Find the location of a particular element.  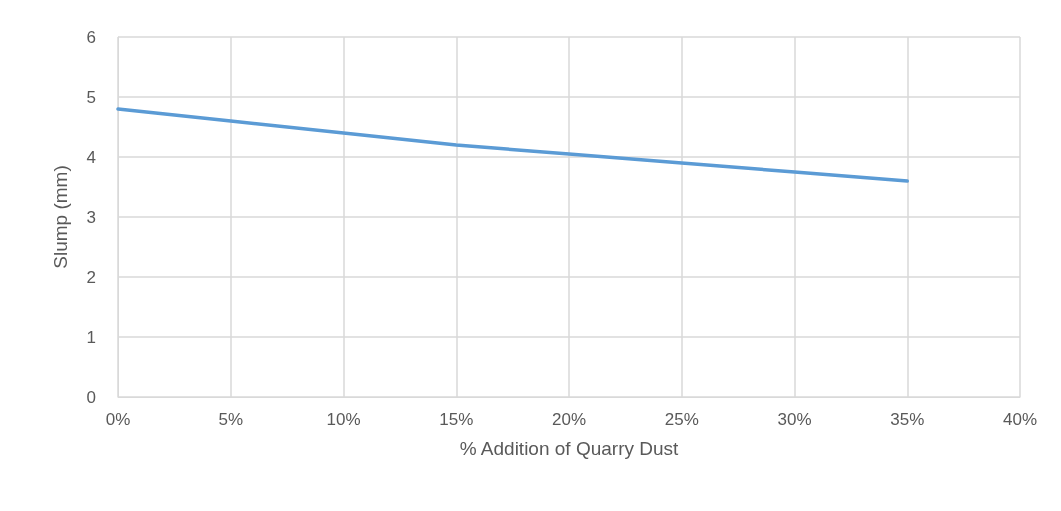

y-tick-label: 6 is located at coordinates (91, 37).